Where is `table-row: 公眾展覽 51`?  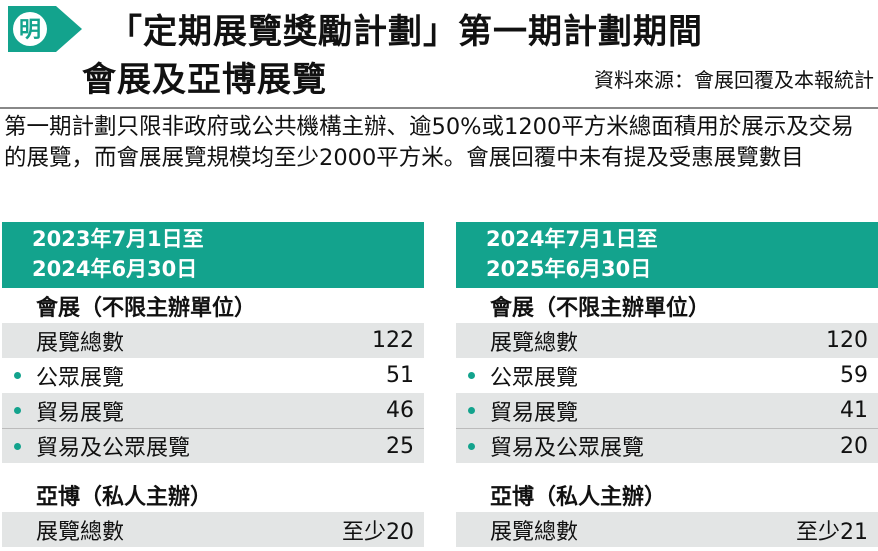 table-row: 公眾展覽 51 is located at coordinates (213, 375).